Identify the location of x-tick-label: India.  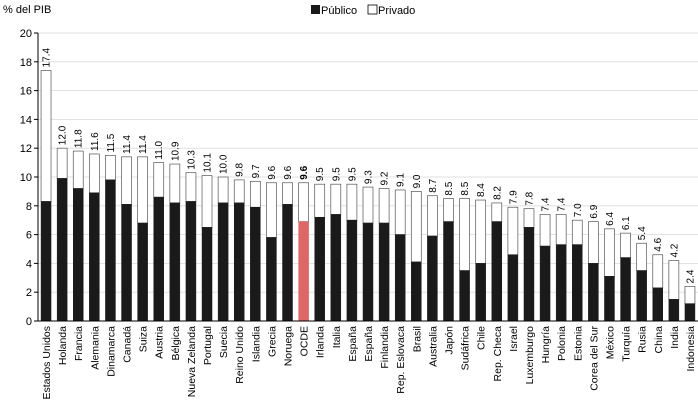
(675, 337).